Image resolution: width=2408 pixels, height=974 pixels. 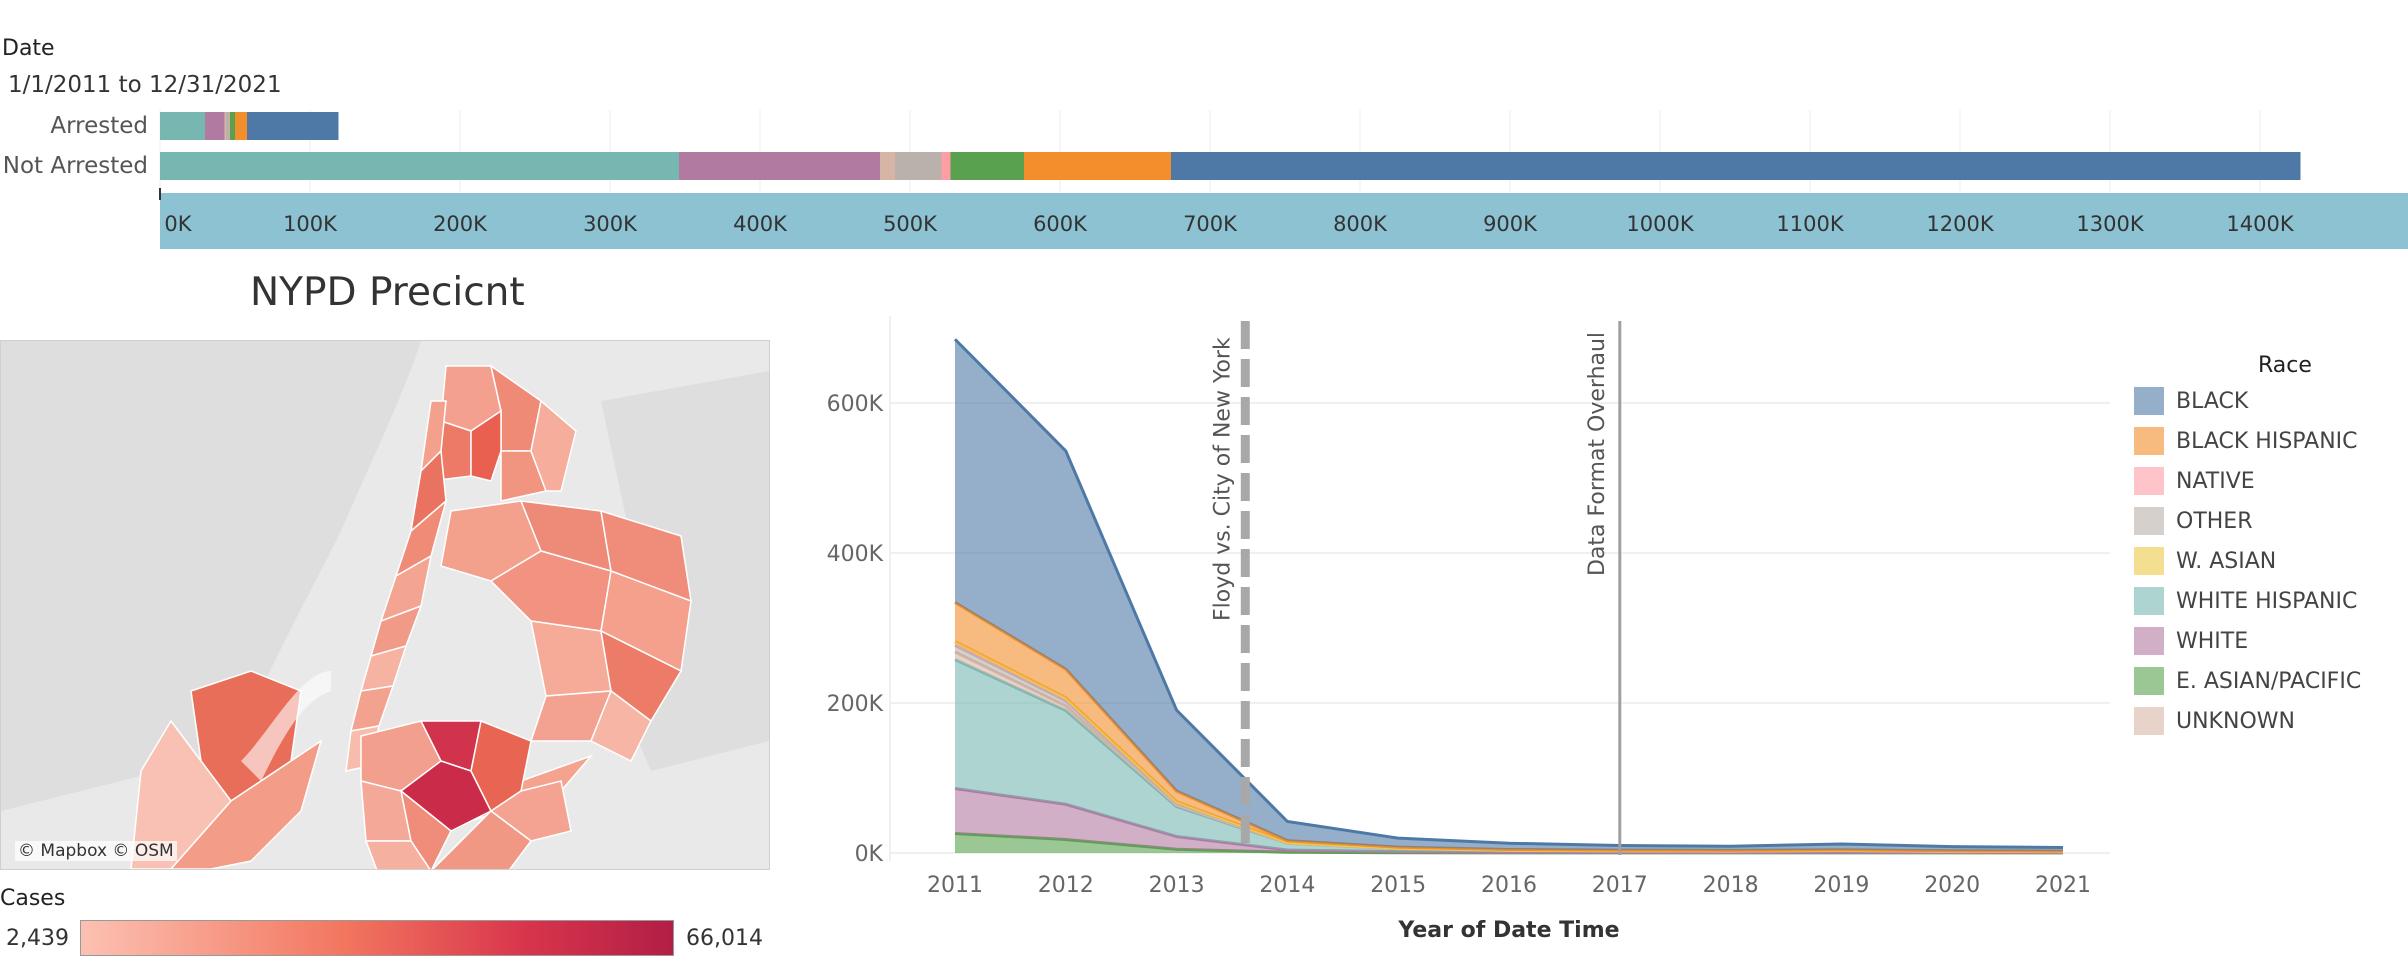 I want to click on bar-axis-band, so click(x=1284, y=221).